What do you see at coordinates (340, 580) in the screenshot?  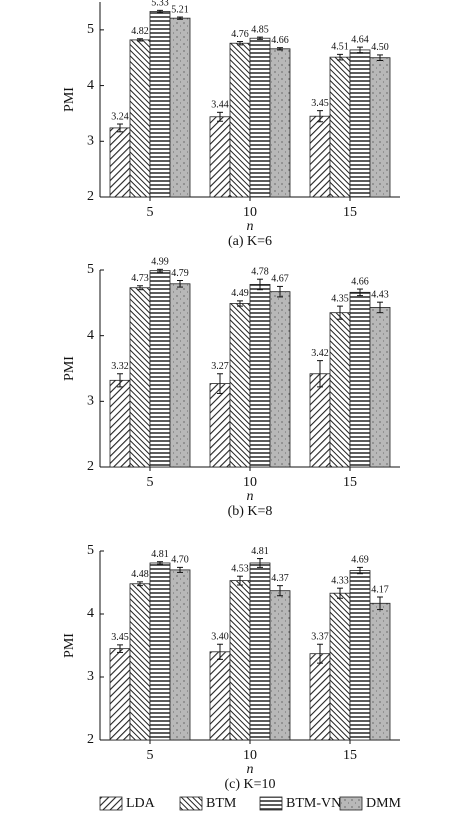 I see `value-label: 4.33` at bounding box center [340, 580].